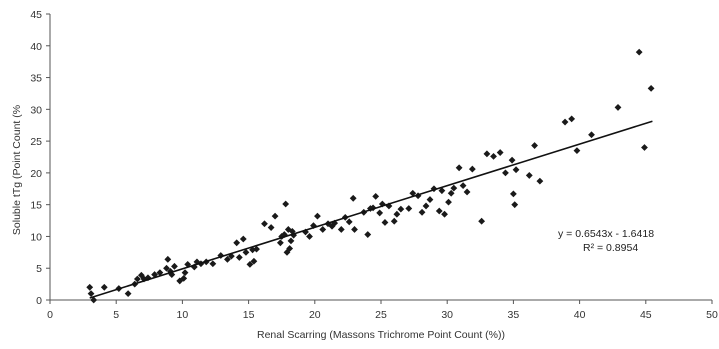 This screenshot has height=349, width=719. Describe the element at coordinates (610, 248) in the screenshot. I see `trendline-r2: R² = 0.8954` at that location.